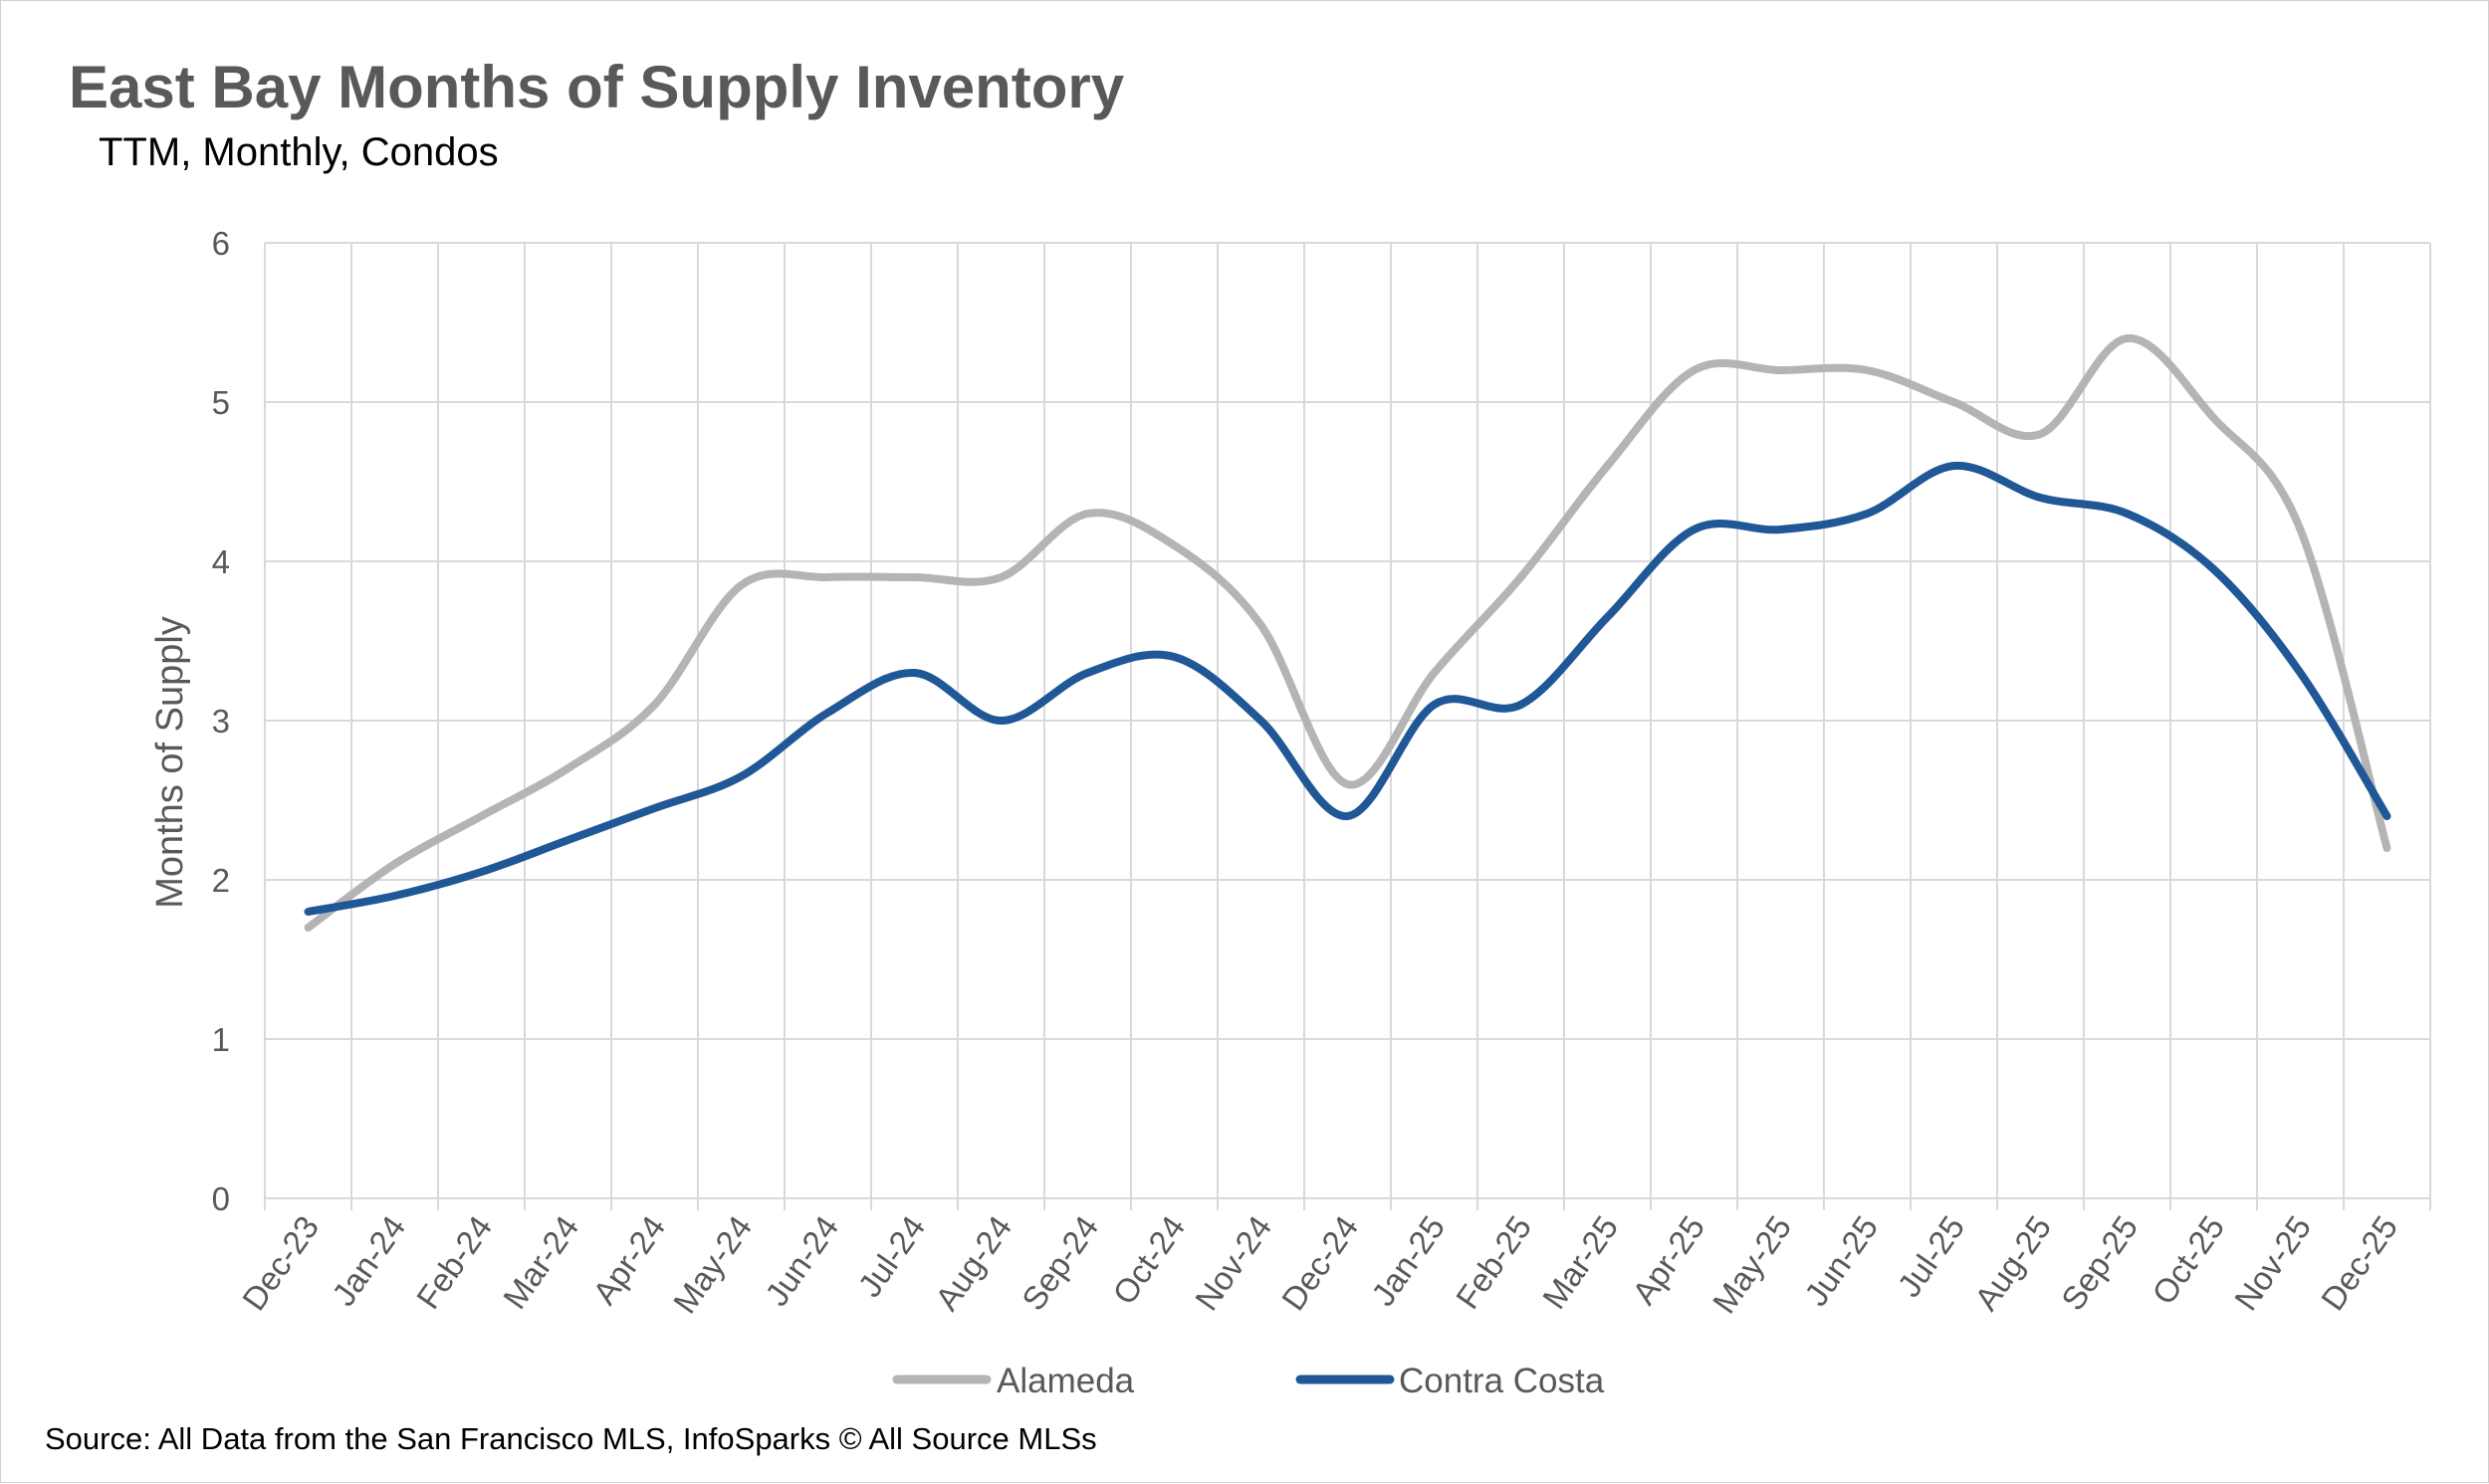  Describe the element at coordinates (1841, 1261) in the screenshot. I see `x-tick-label: Jun-25` at that location.